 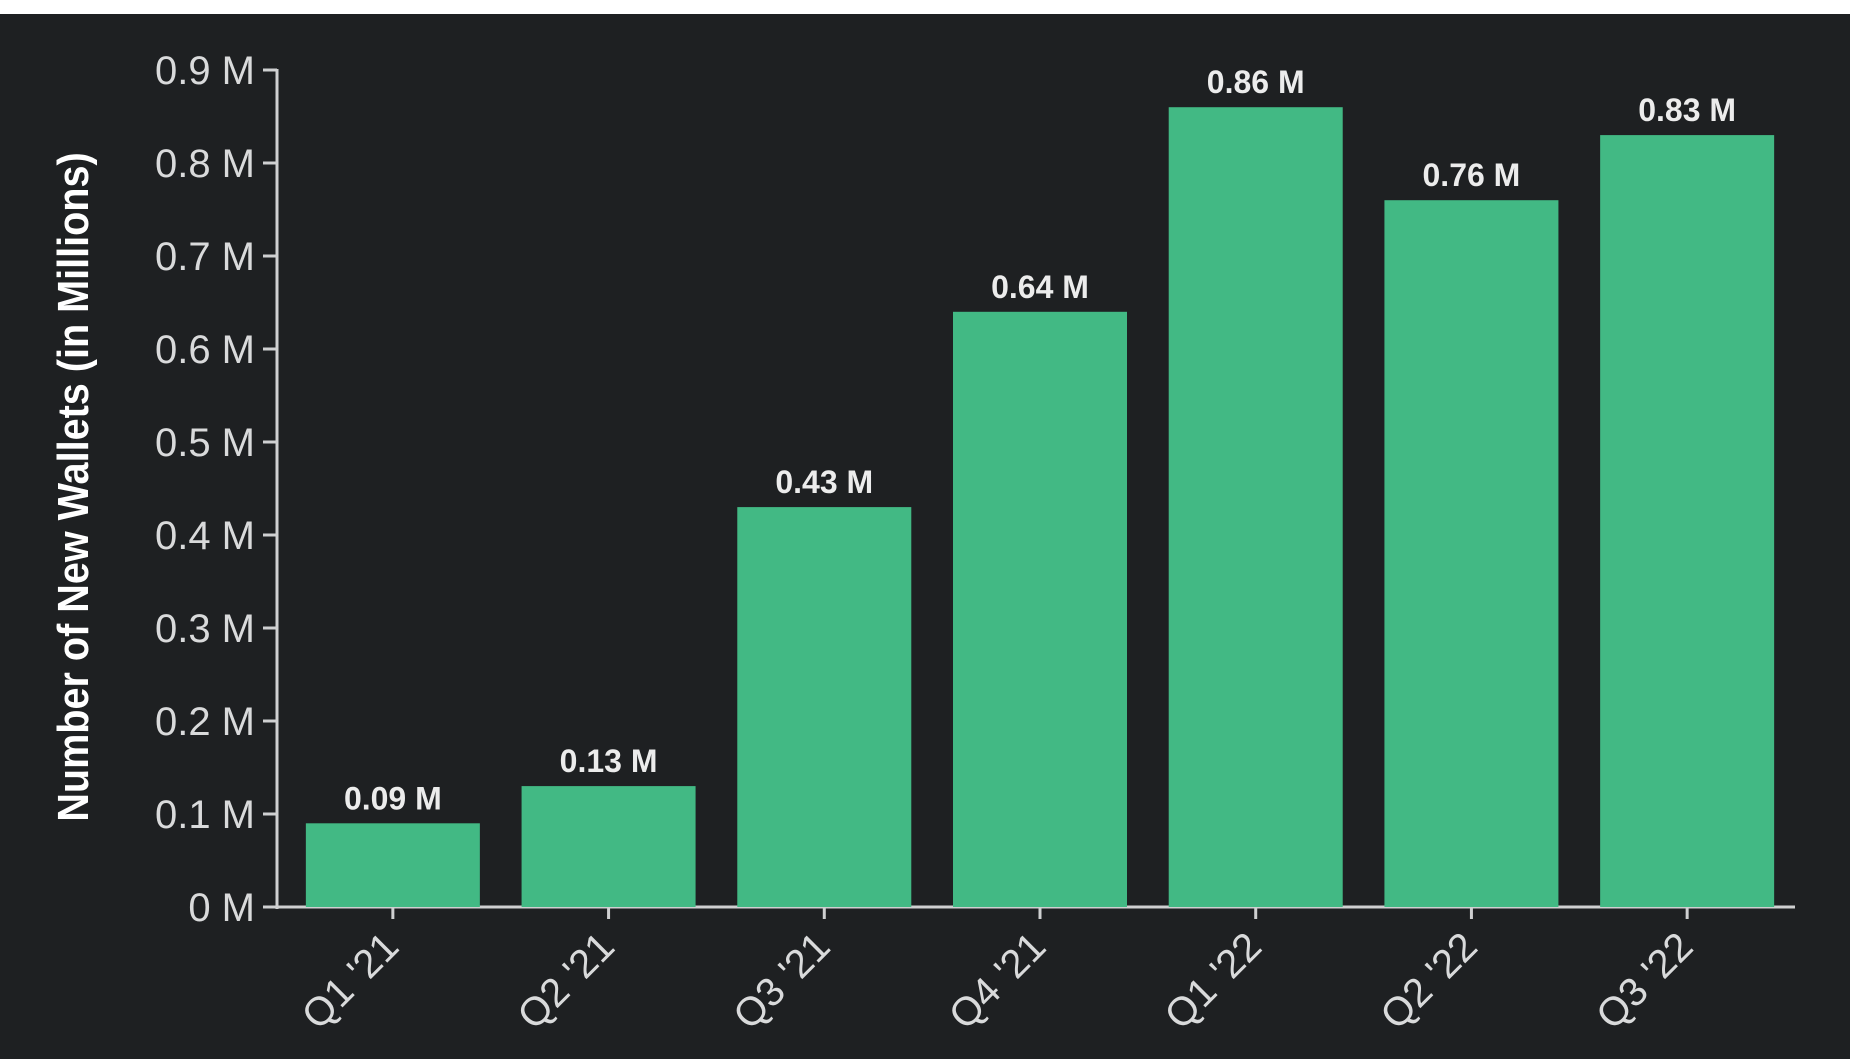 I want to click on x-tick-label: Q1 '22, so click(x=1214, y=981).